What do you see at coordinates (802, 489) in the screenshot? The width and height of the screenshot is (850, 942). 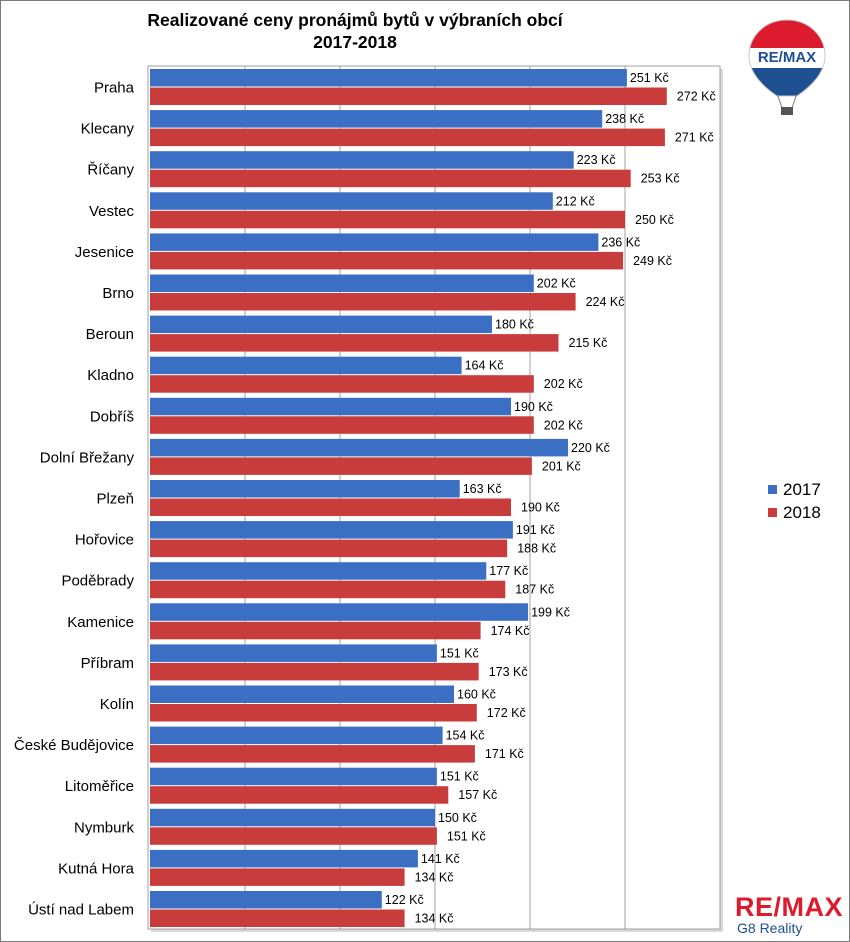 I see `legend-label-2017: 2017` at bounding box center [802, 489].